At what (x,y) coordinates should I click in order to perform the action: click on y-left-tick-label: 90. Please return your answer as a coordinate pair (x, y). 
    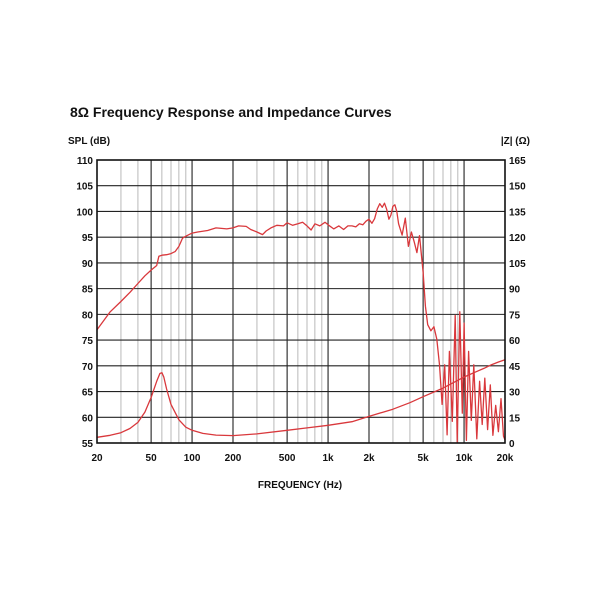
    Looking at the image, I should click on (88, 264).